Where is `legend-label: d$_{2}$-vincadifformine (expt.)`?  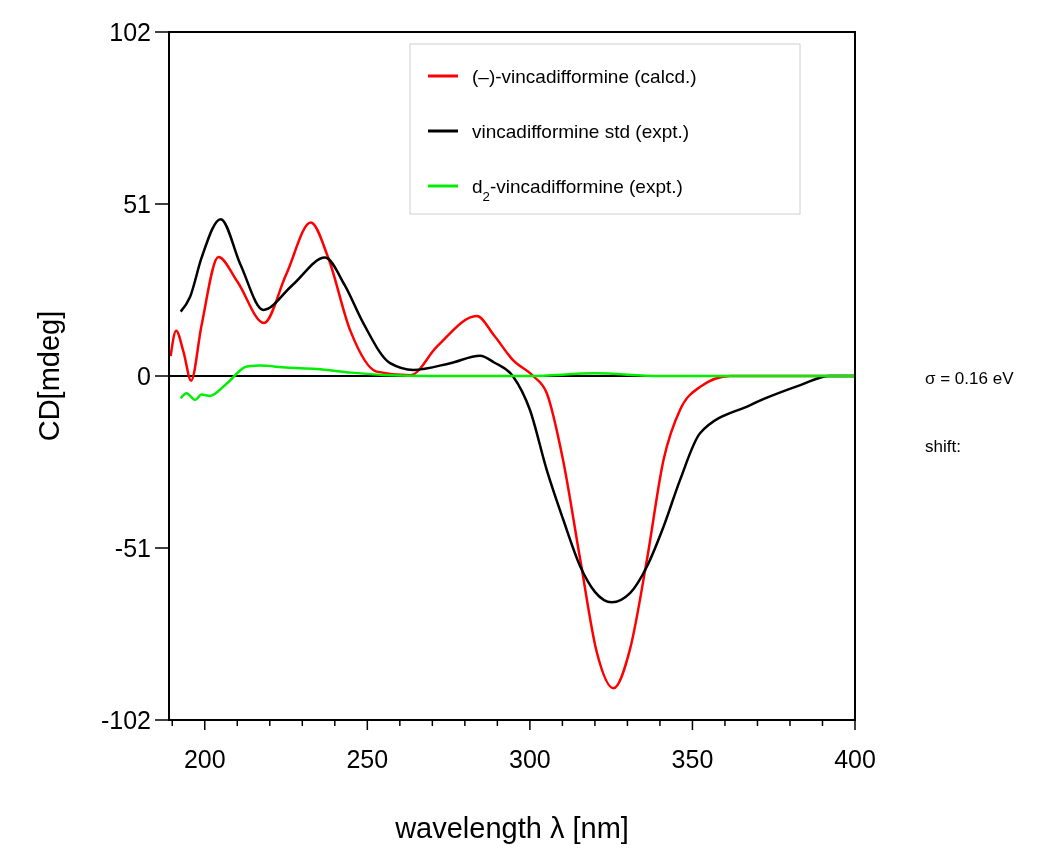 legend-label: d$_{2}$-vincadifformine (expt.) is located at coordinates (577, 190).